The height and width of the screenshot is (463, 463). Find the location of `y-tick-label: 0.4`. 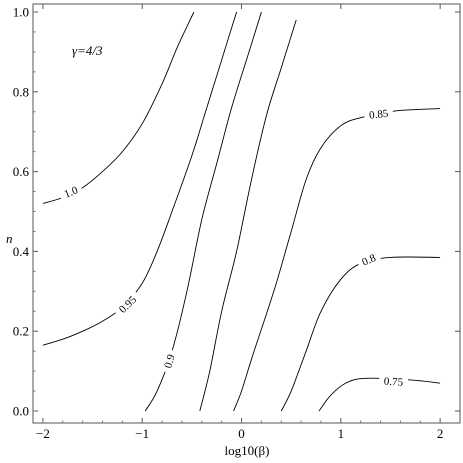

y-tick-label: 0.4 is located at coordinates (21, 251).